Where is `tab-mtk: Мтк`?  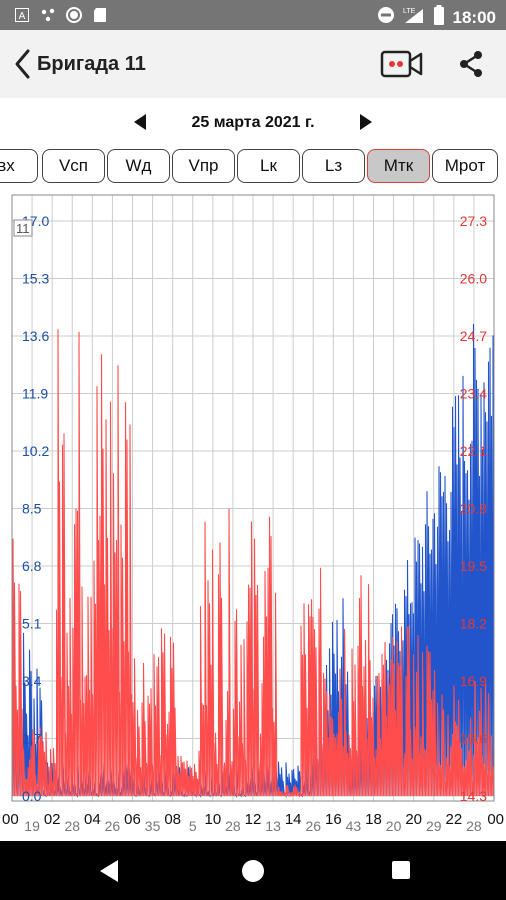
tab-mtk: Мтк is located at coordinates (398, 166).